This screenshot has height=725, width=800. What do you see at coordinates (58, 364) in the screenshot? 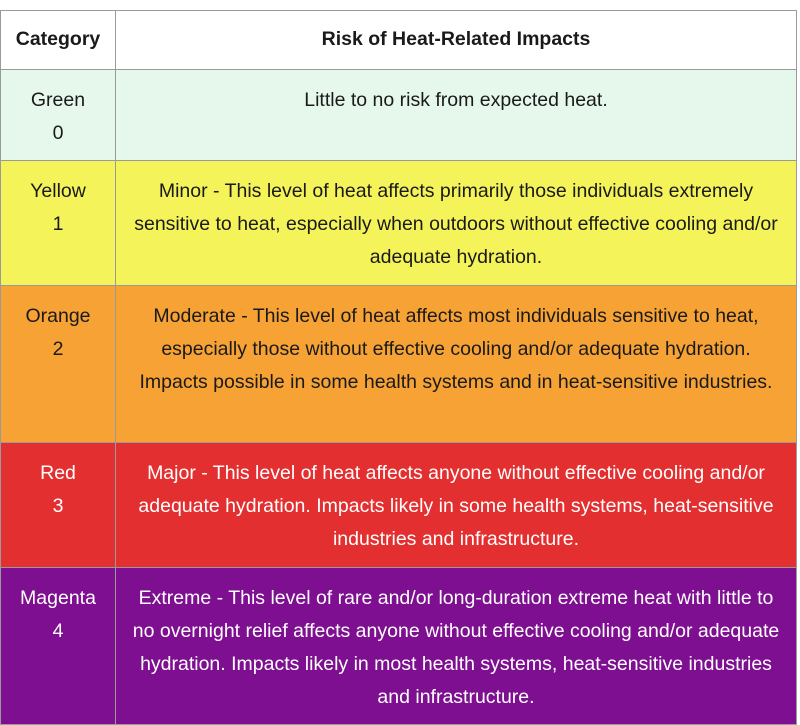
I see `category-cell: Orange 2` at bounding box center [58, 364].